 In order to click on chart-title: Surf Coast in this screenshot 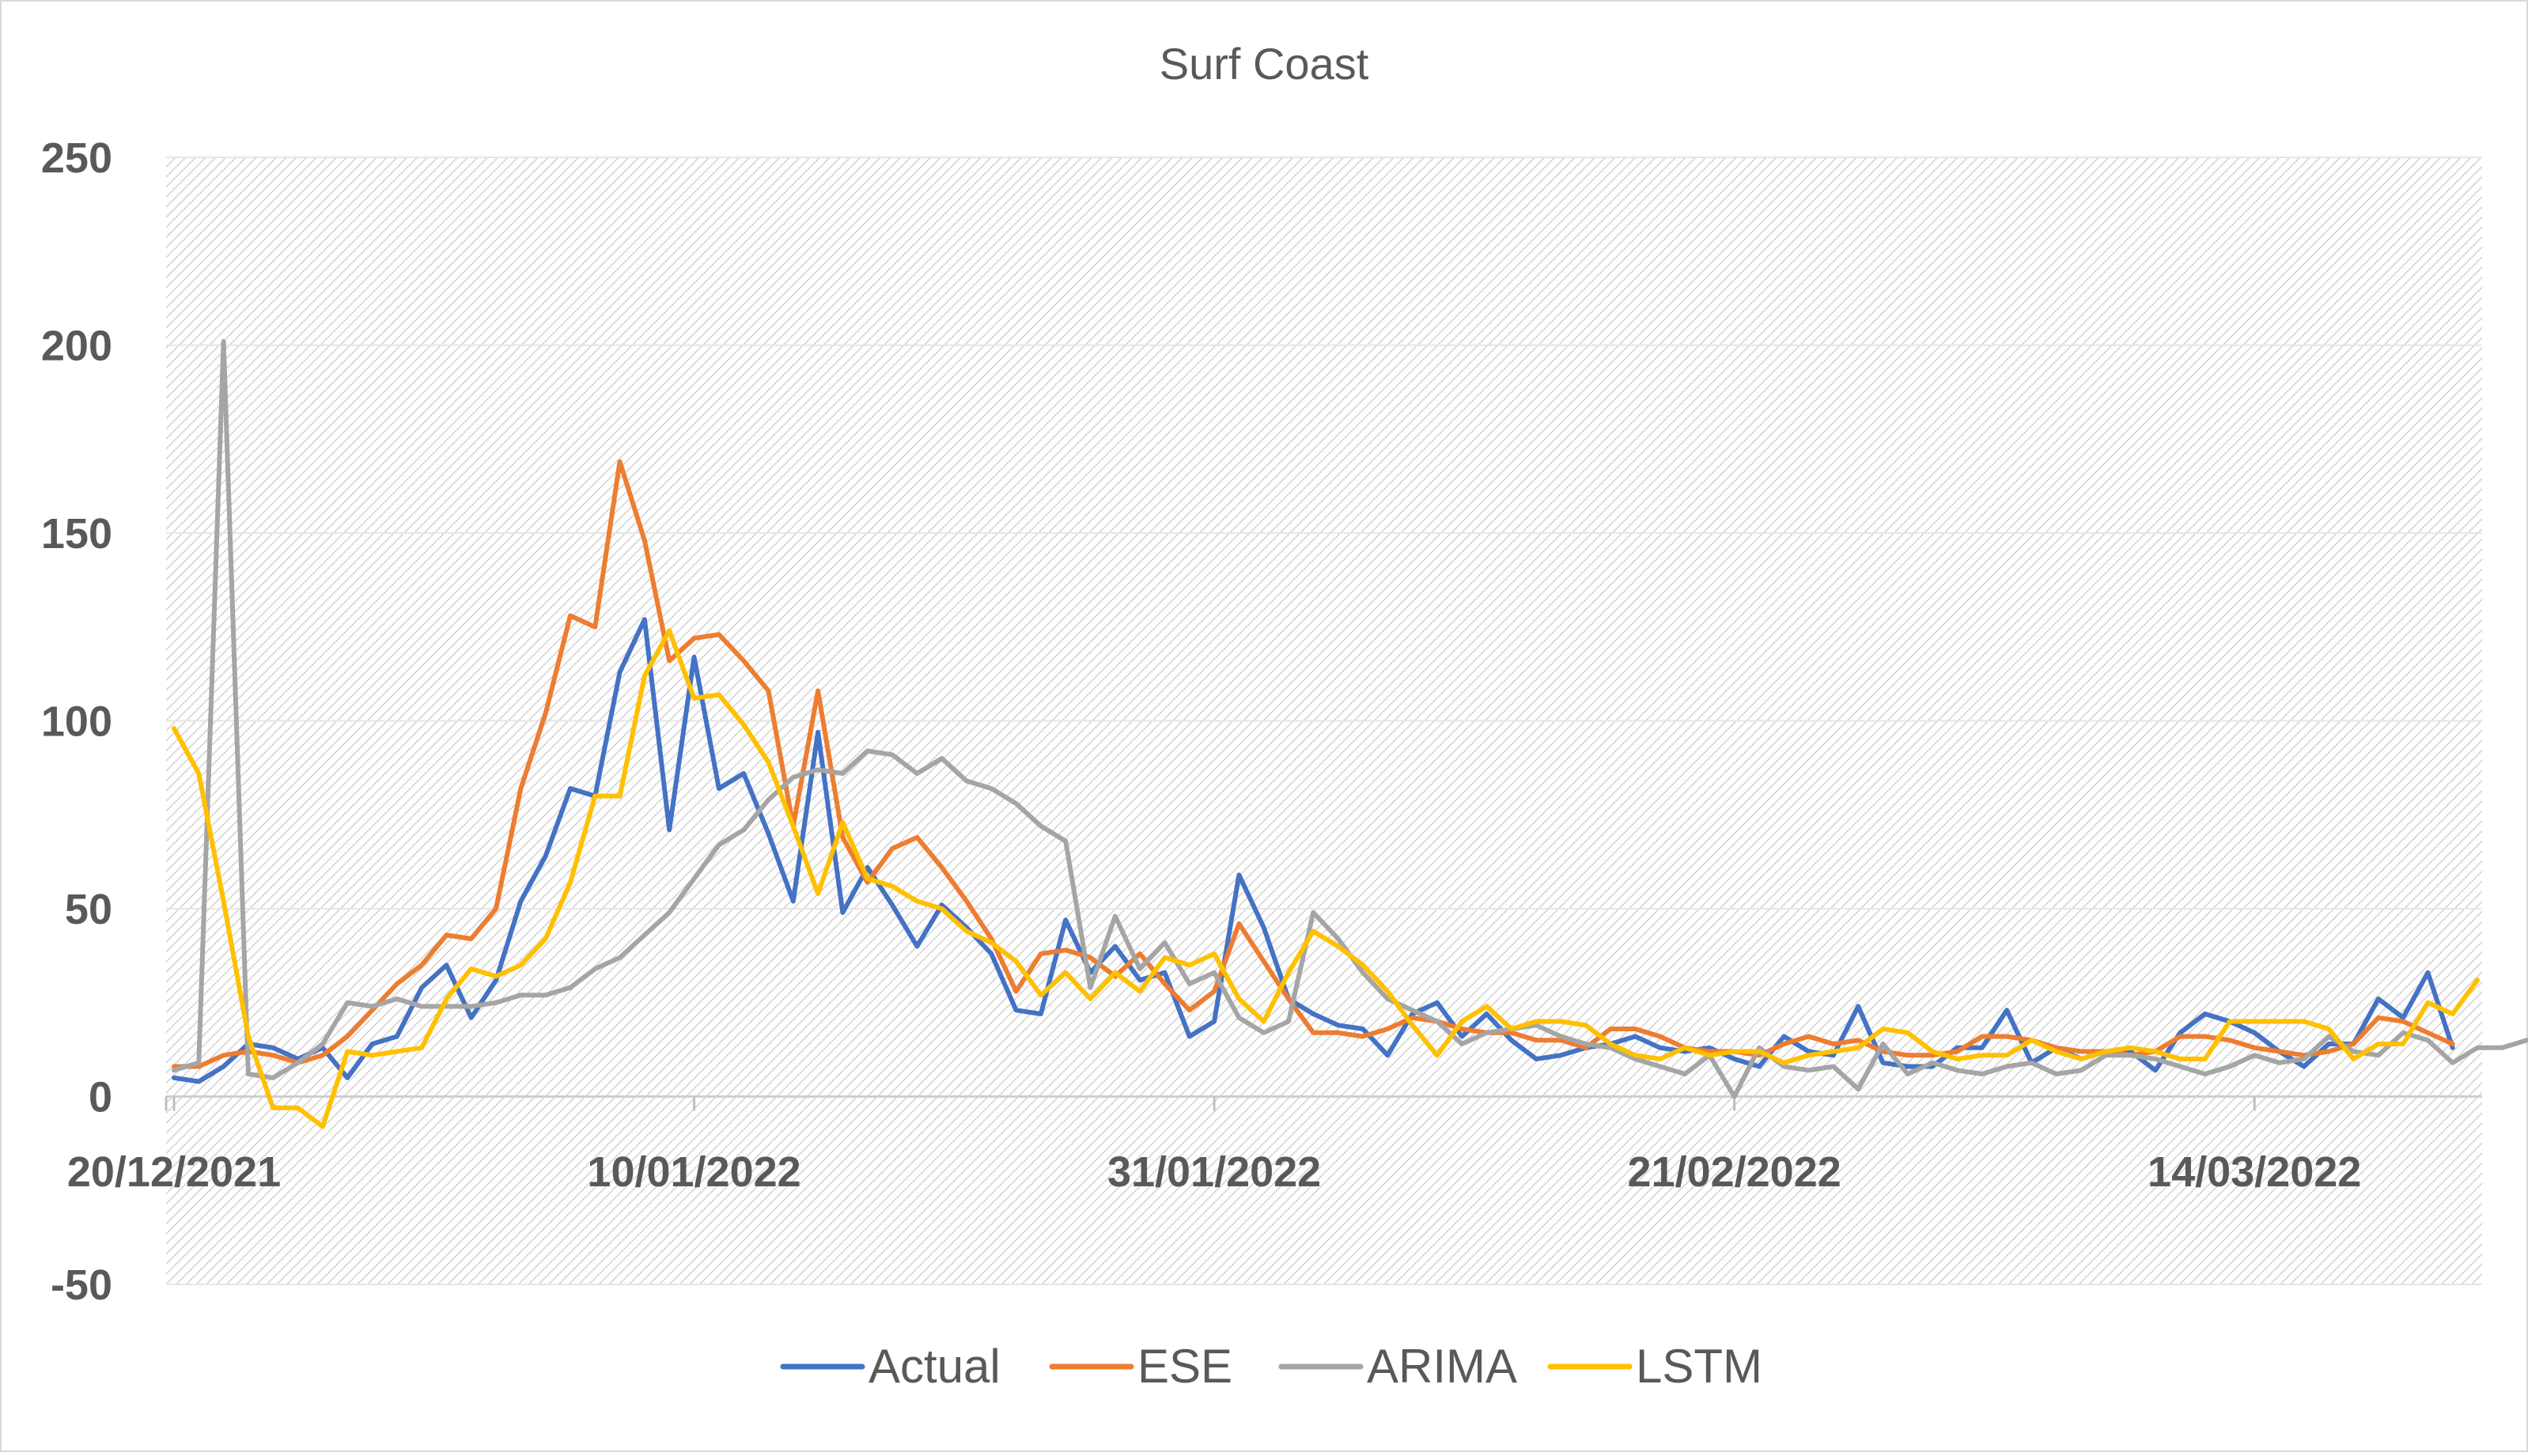, I will do `click(1264, 64)`.